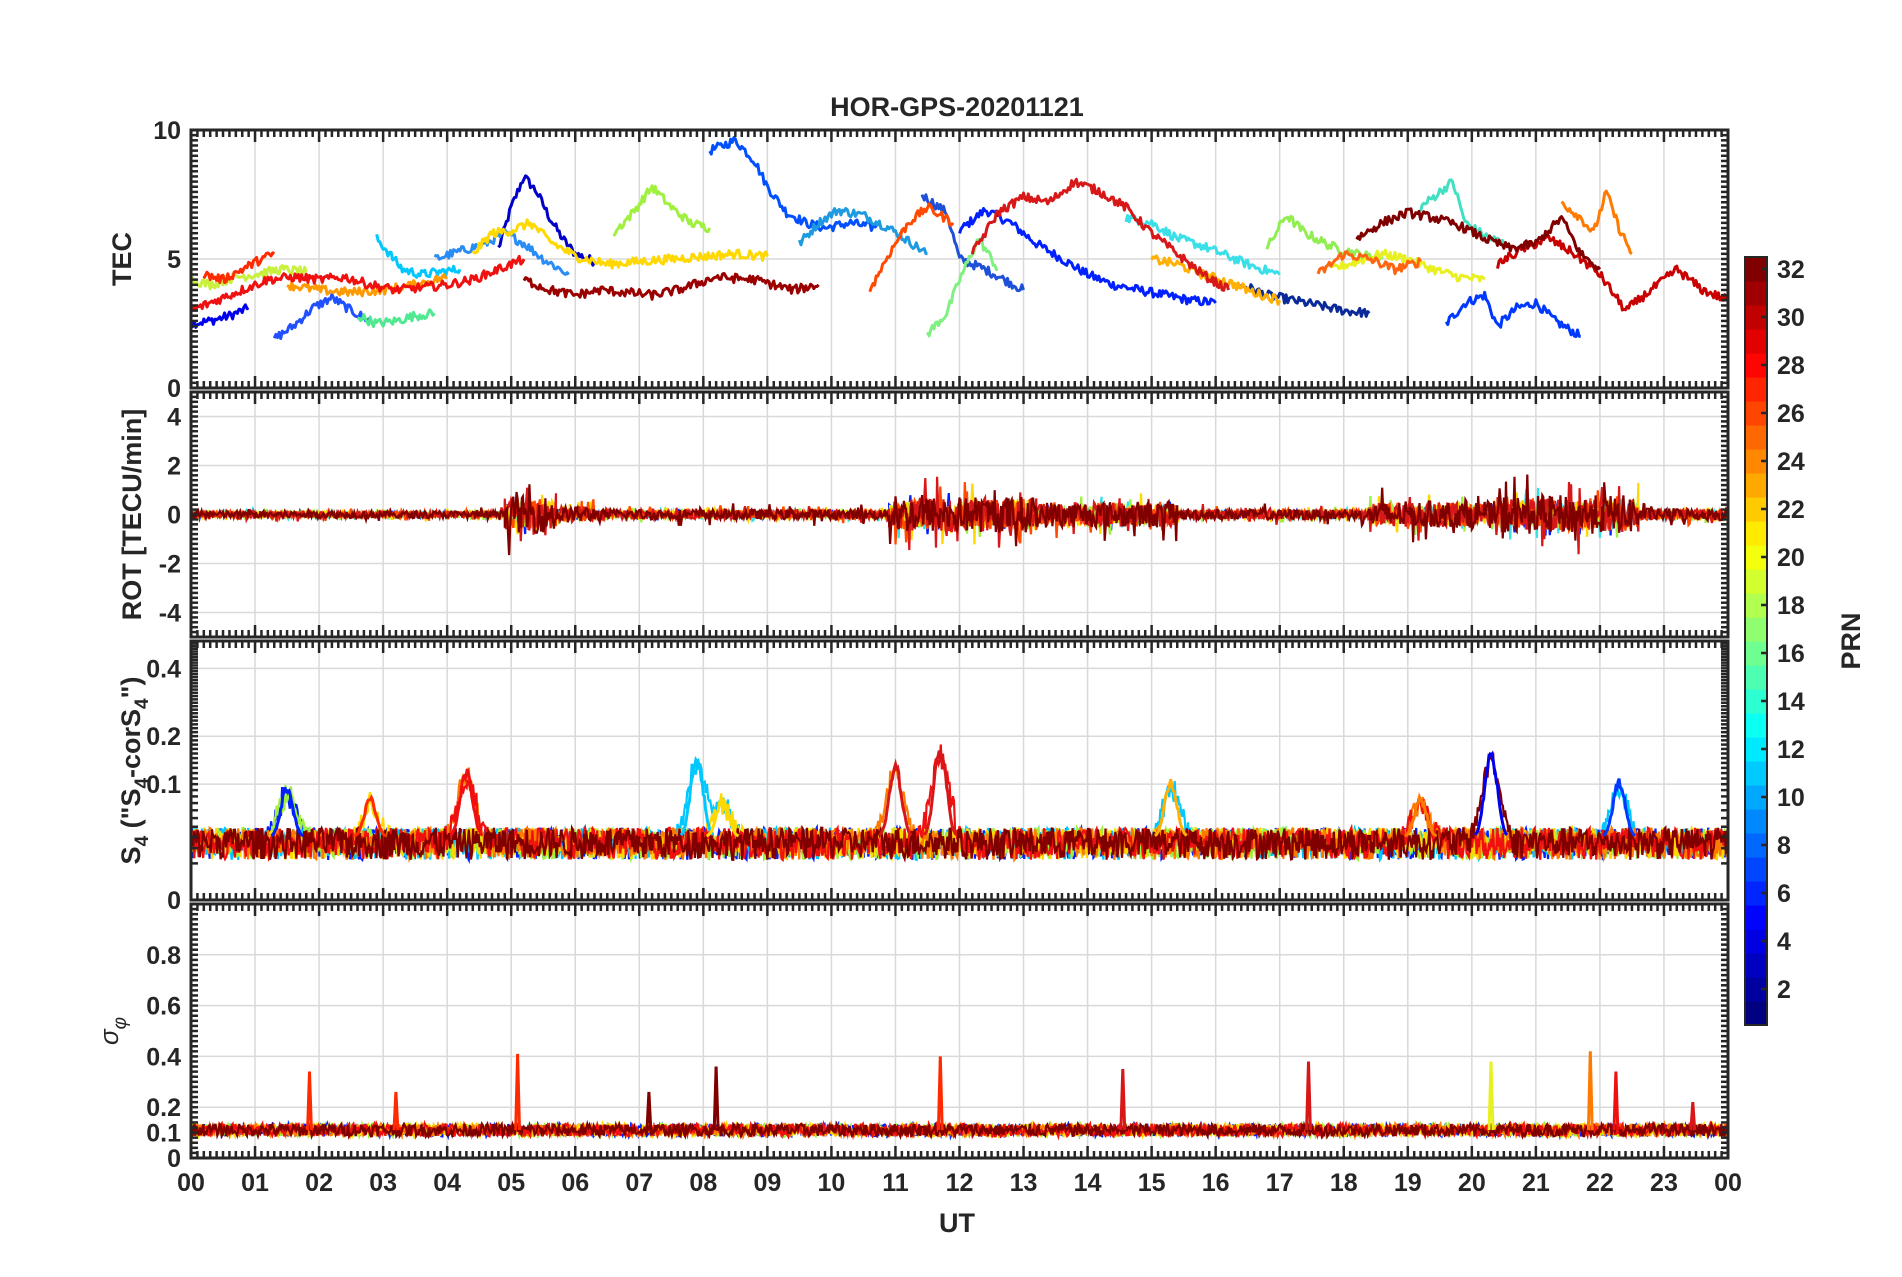  What do you see at coordinates (1472, 1183) in the screenshot?
I see `x-tick-label: 20` at bounding box center [1472, 1183].